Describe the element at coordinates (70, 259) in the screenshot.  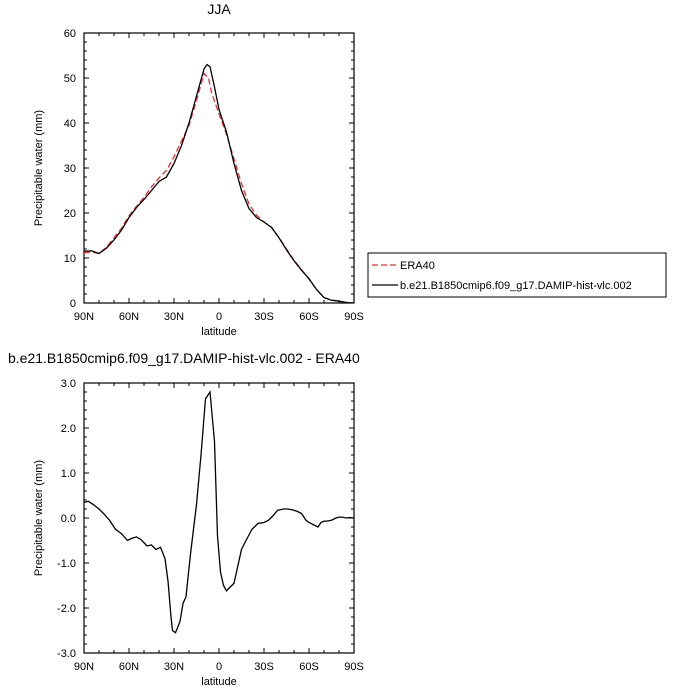
I see `y-tick-label: 10` at that location.